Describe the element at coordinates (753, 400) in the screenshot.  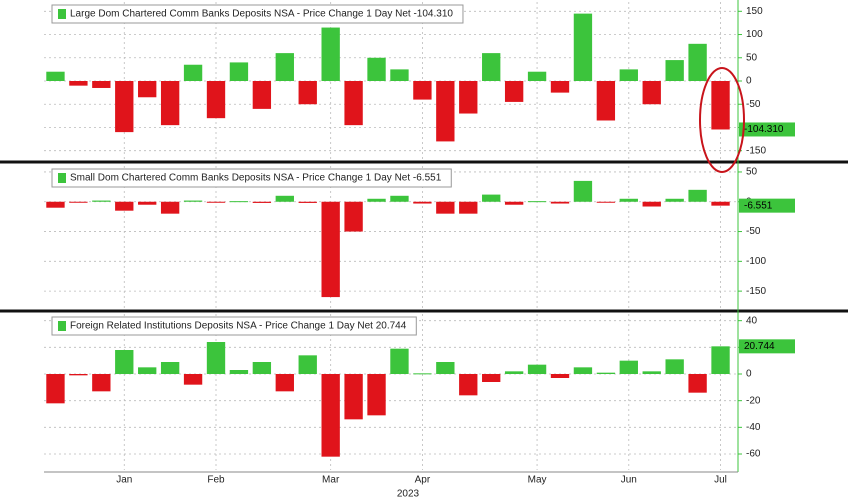
I see `y-tick-label: -20` at that location.